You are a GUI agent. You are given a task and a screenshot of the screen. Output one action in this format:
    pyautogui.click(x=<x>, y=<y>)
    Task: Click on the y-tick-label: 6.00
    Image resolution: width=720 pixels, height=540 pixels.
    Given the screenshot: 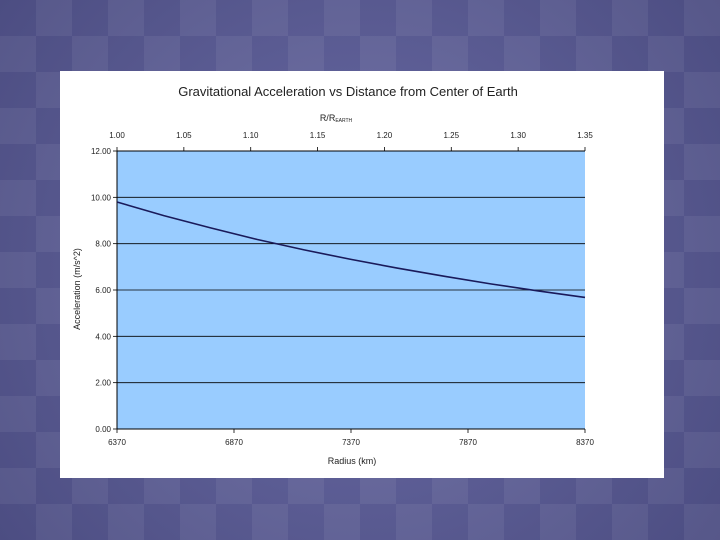 What is the action you would take?
    pyautogui.click(x=103, y=290)
    